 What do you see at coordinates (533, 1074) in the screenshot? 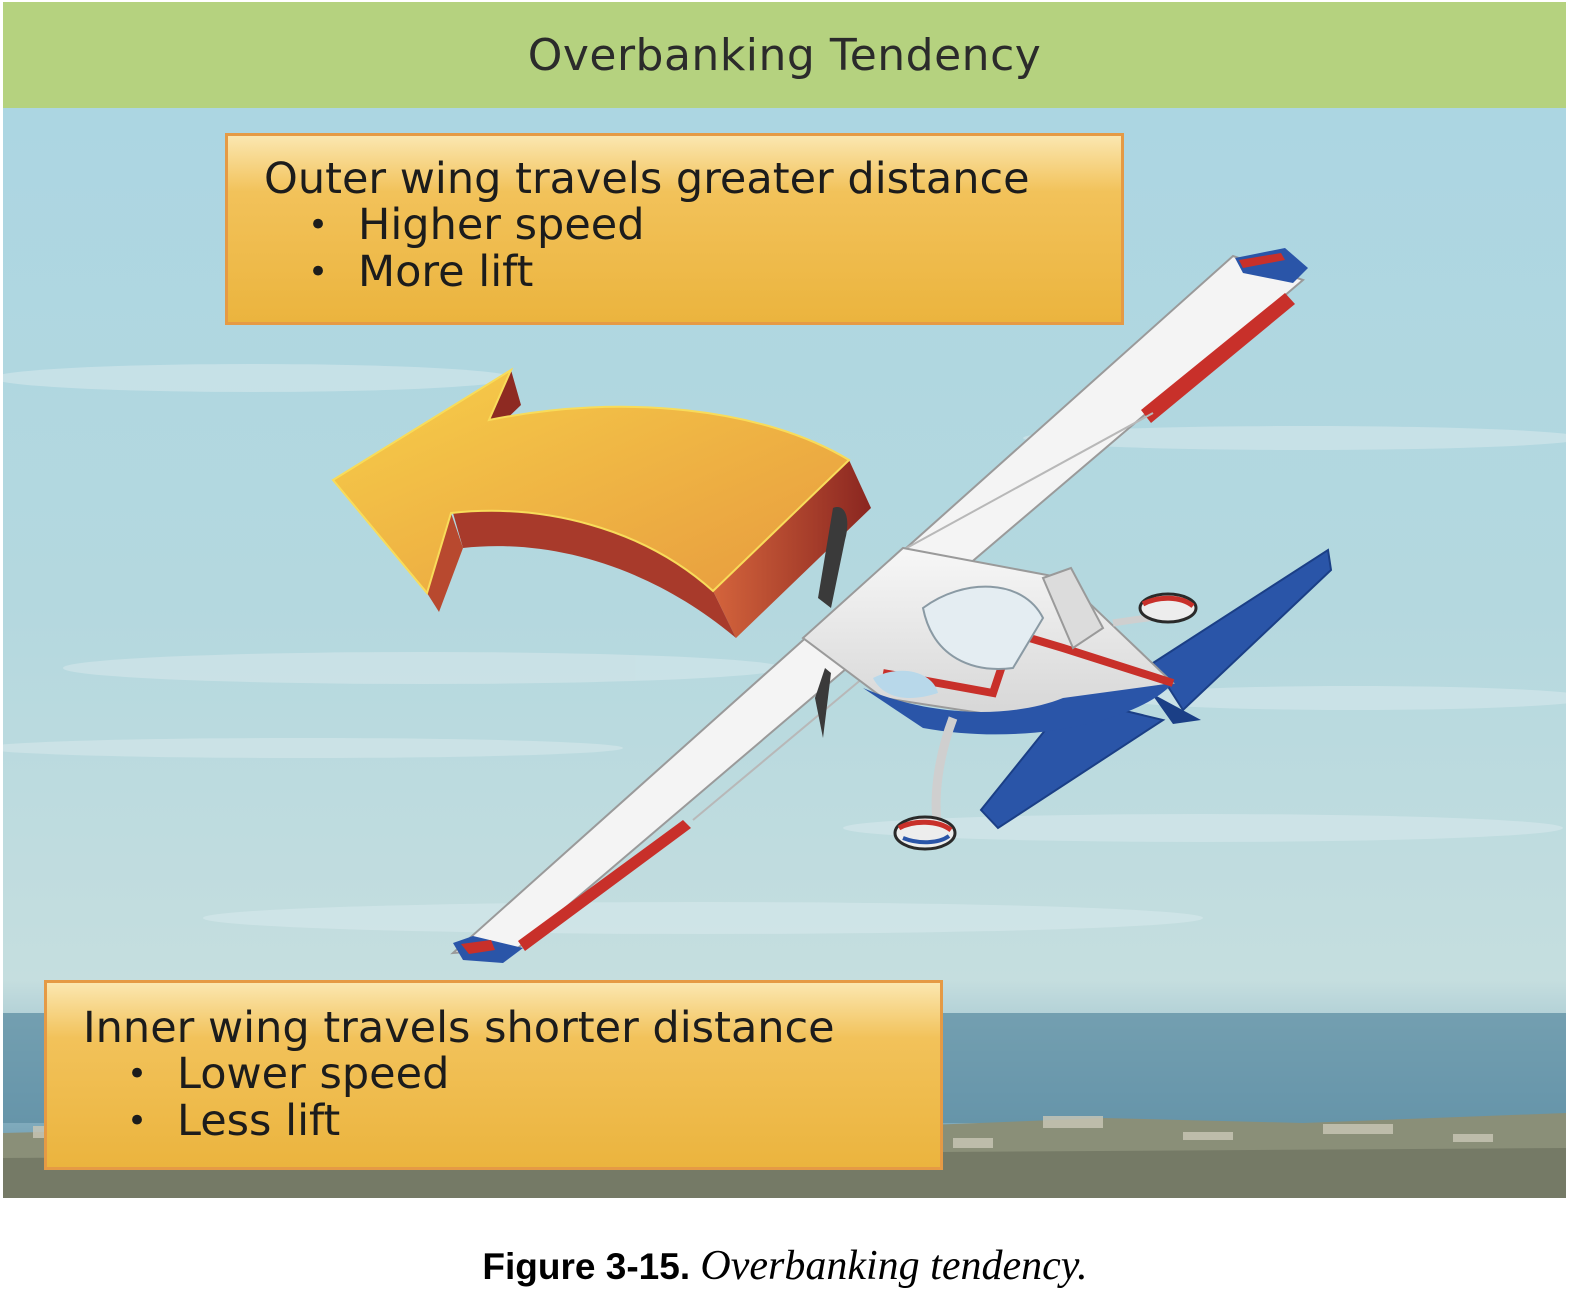
I see `list-item: • Lower speed` at bounding box center [533, 1074].